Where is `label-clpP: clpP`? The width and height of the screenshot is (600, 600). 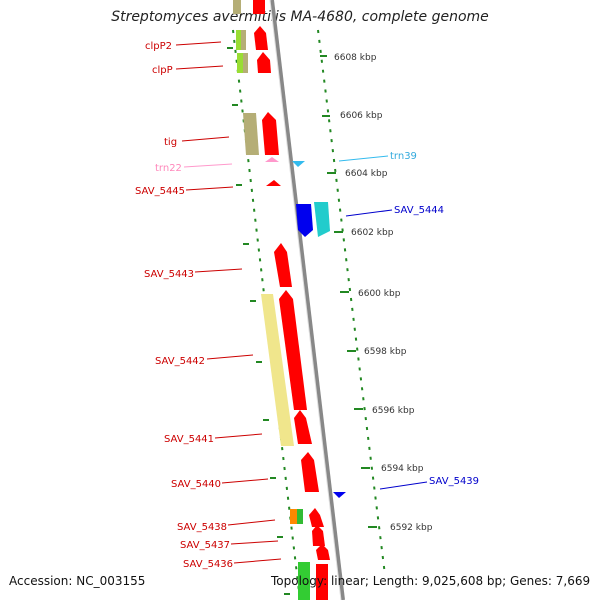 label-clpP: clpP is located at coordinates (162, 70).